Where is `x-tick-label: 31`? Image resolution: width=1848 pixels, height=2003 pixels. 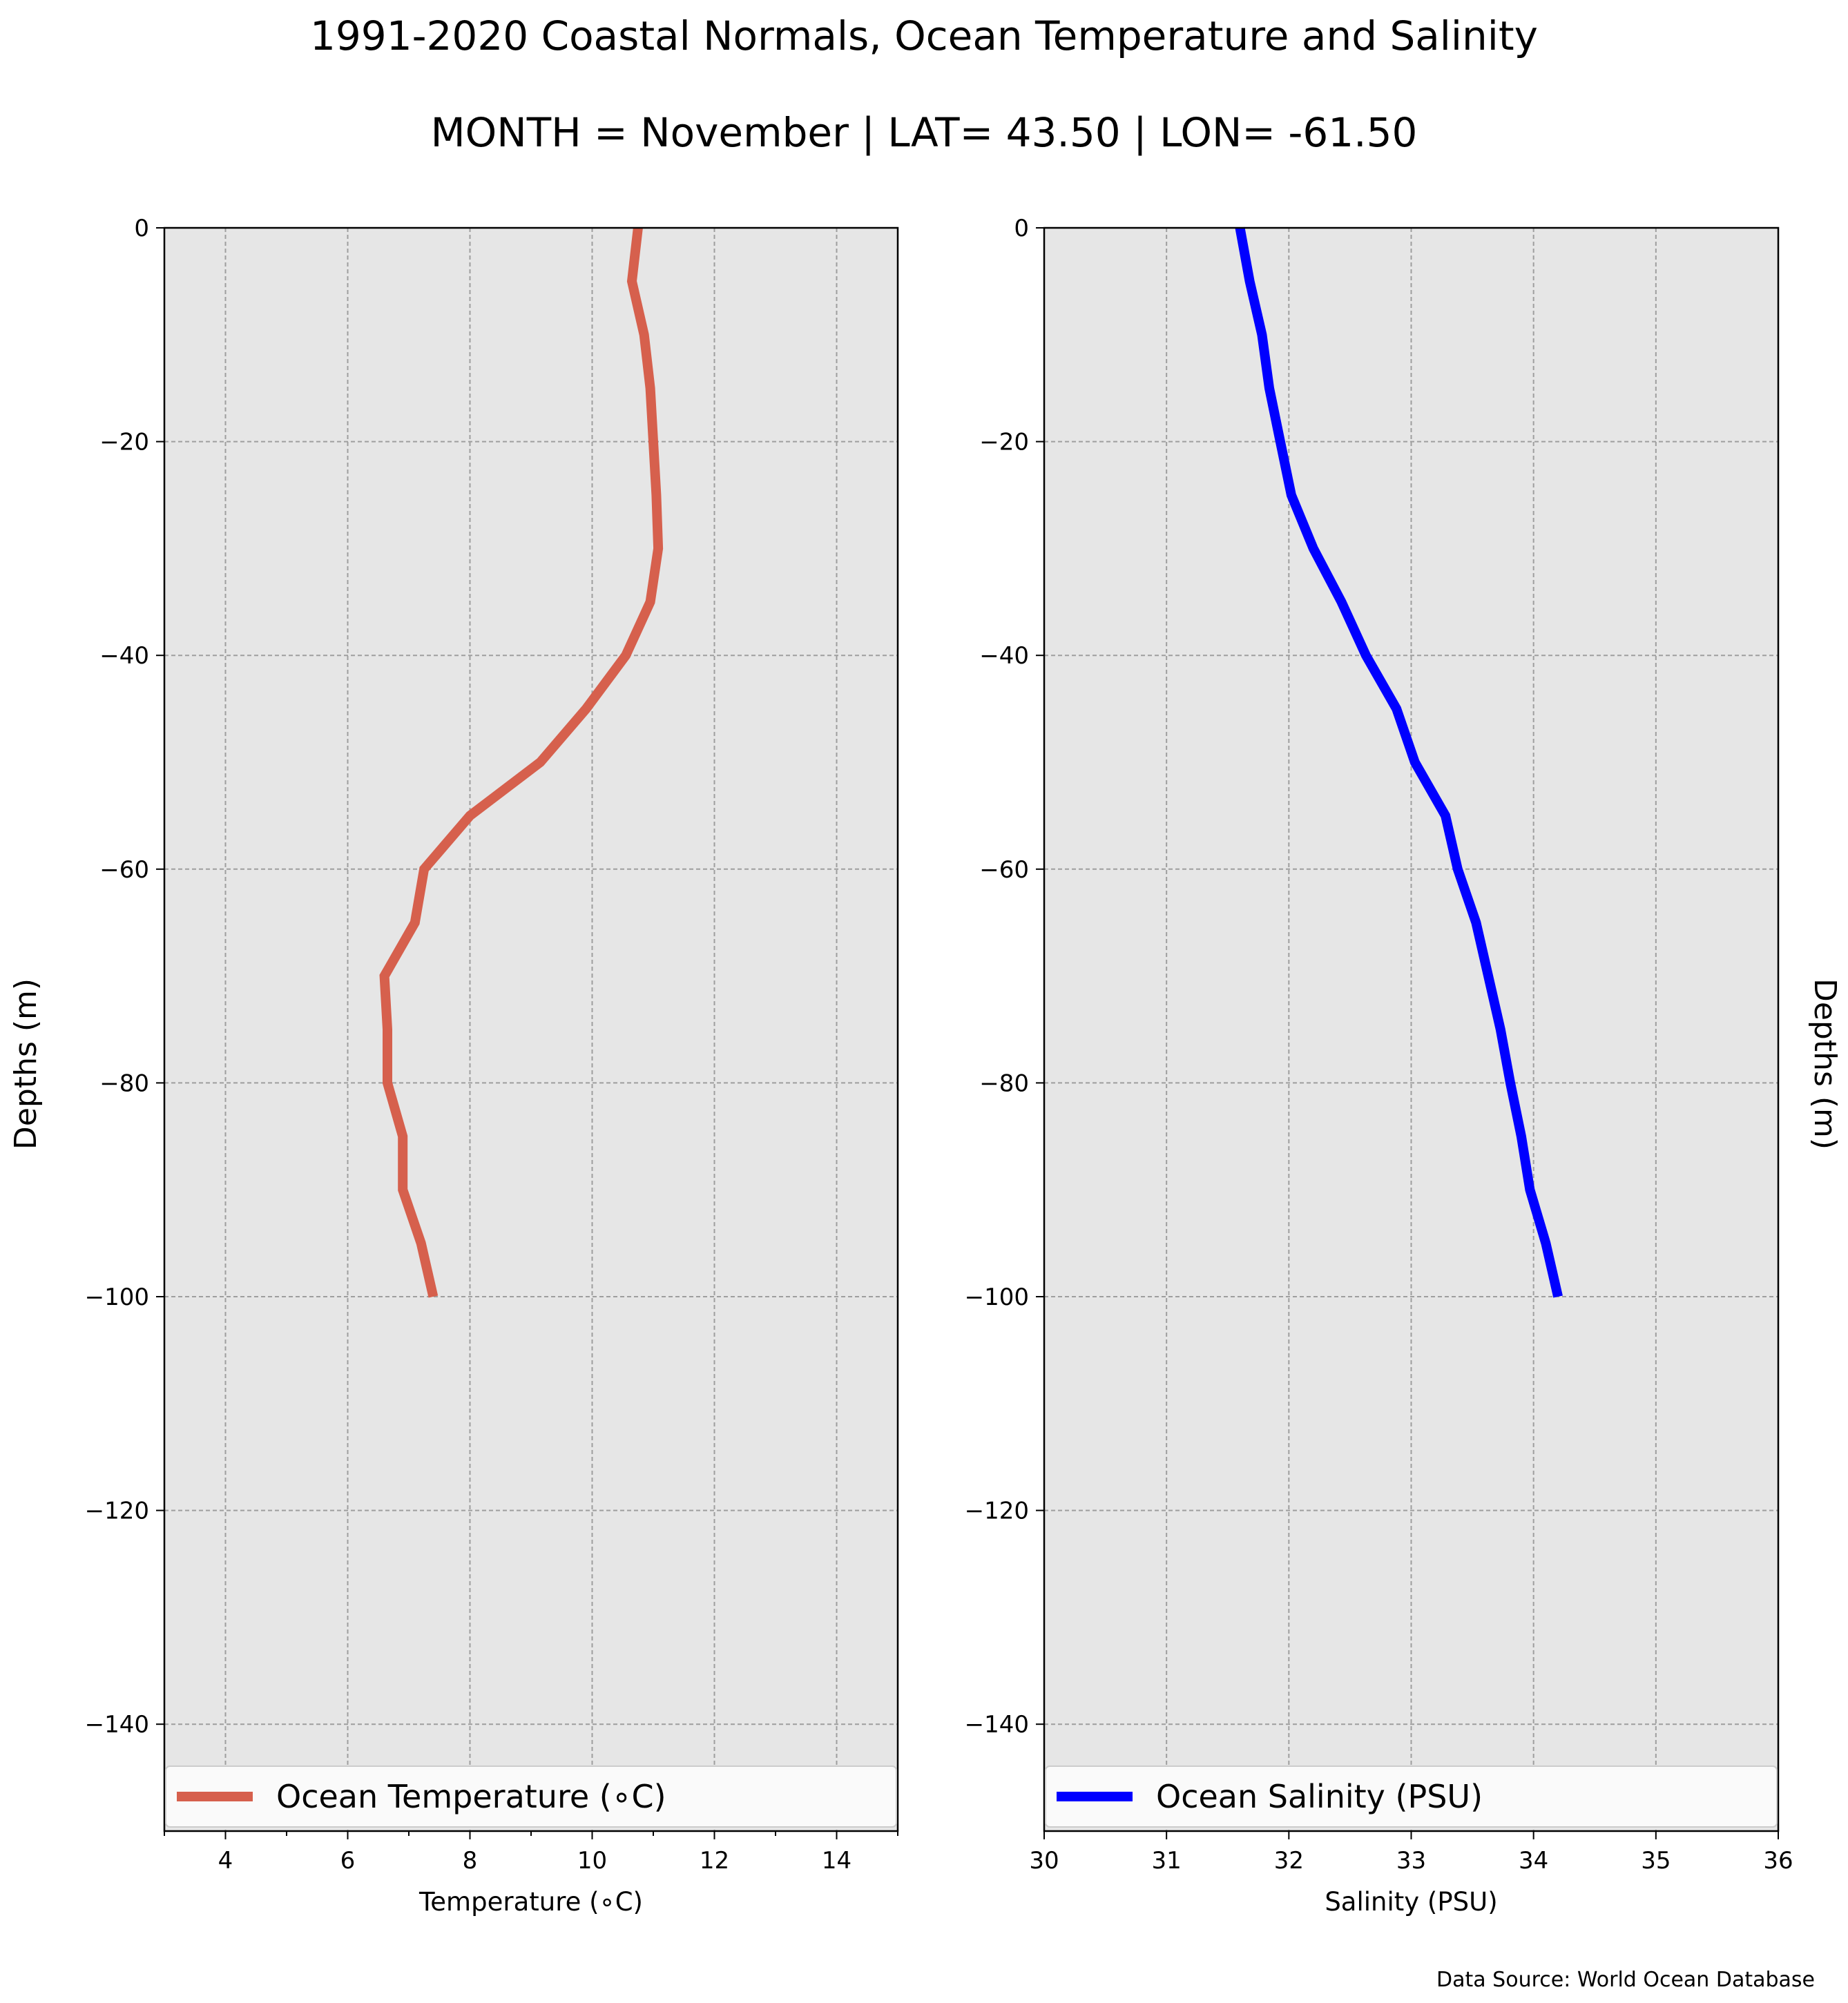
x-tick-label: 31 is located at coordinates (1167, 1861).